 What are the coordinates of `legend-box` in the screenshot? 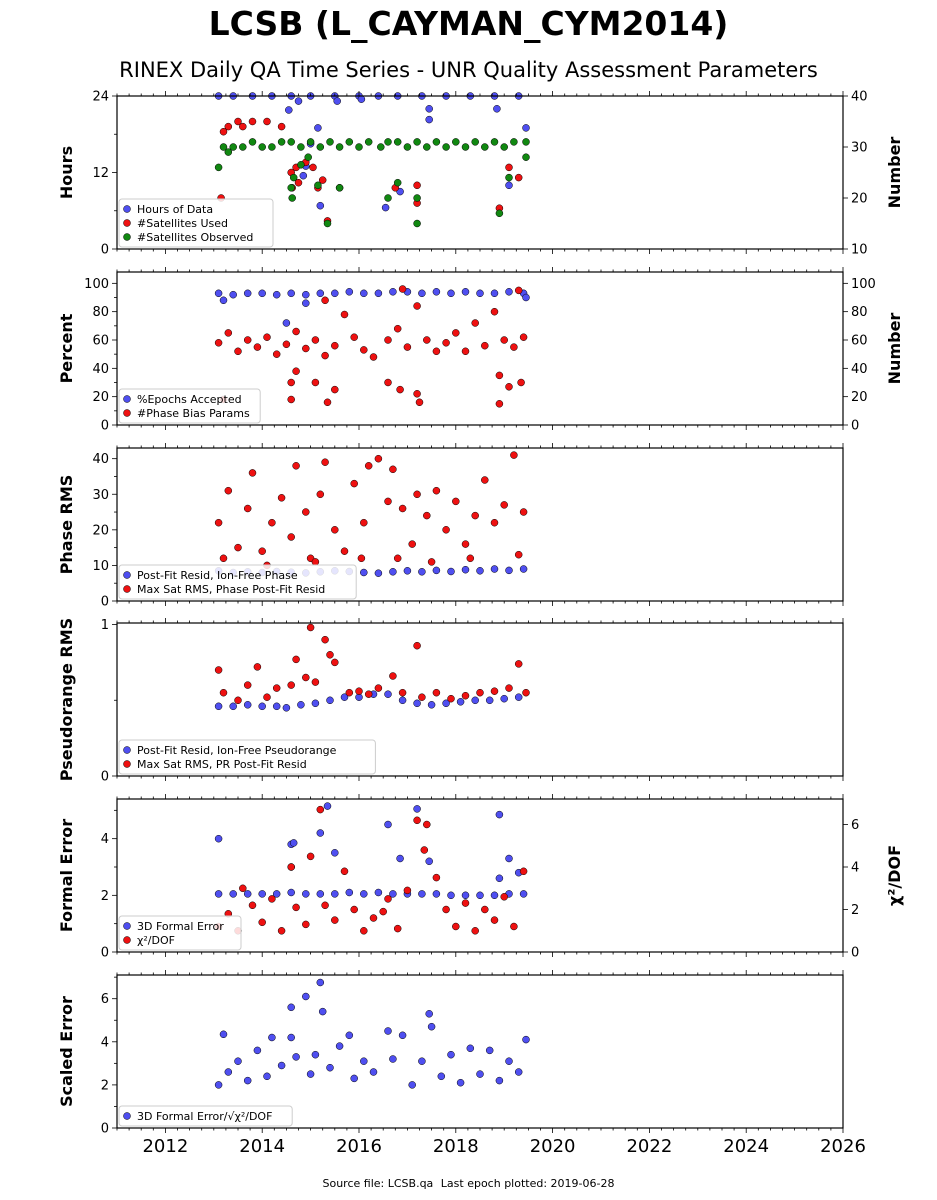 It's located at (189, 406).